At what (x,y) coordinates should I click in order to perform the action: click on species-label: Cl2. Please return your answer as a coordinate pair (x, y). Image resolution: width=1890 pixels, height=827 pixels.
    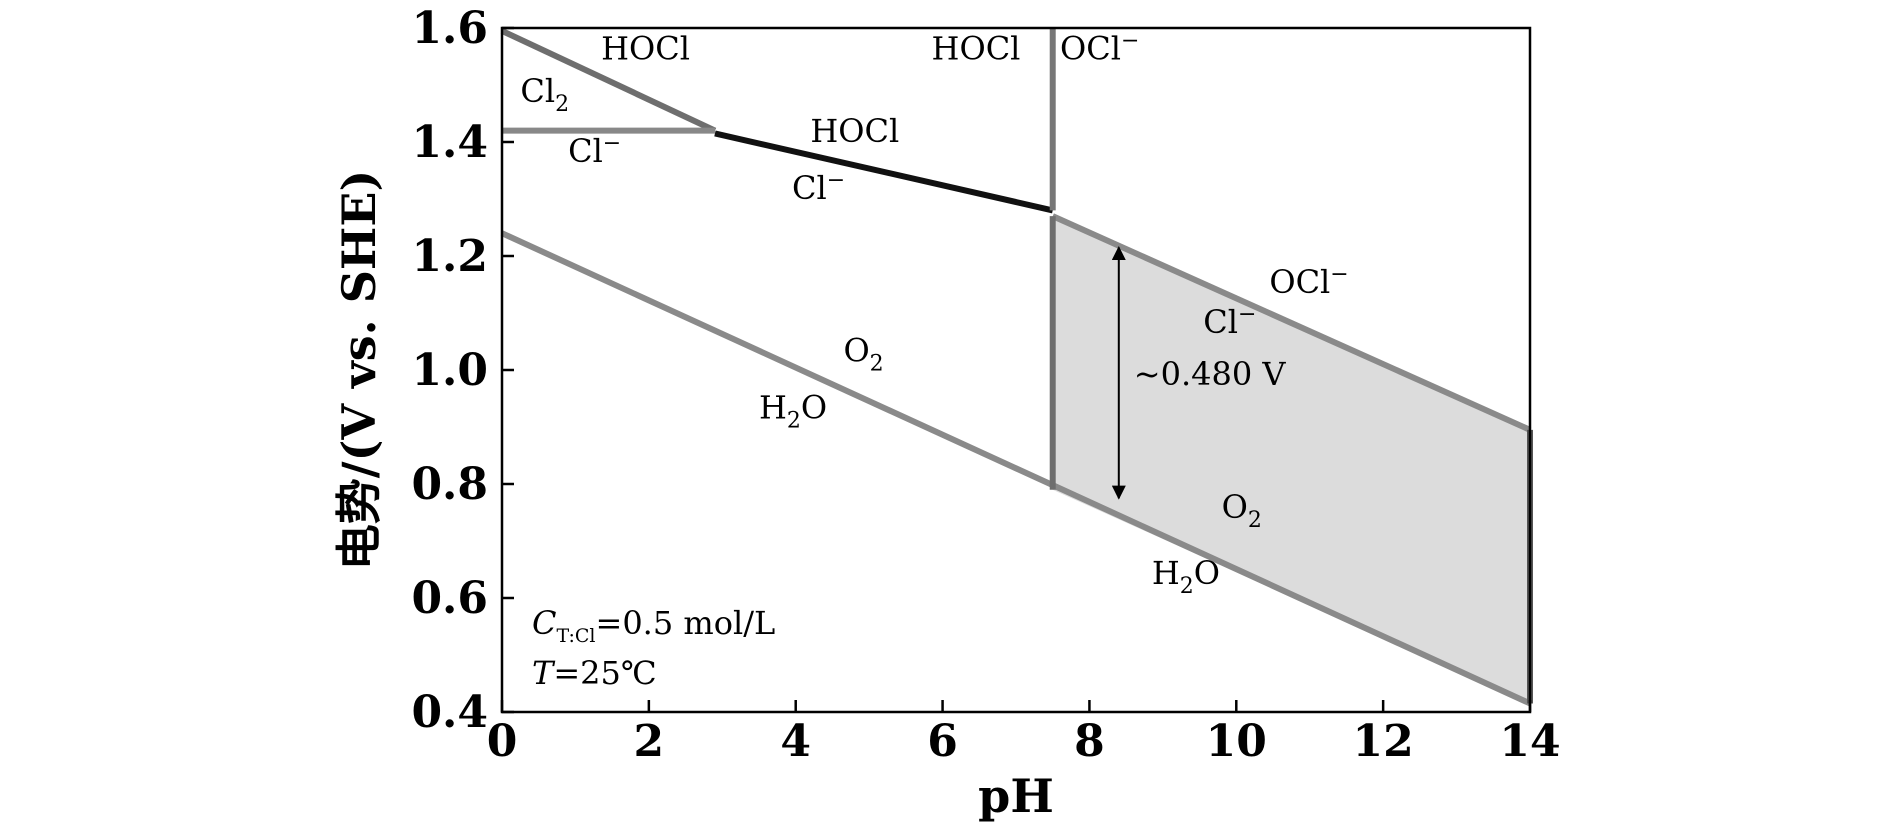
    Looking at the image, I should click on (544, 94).